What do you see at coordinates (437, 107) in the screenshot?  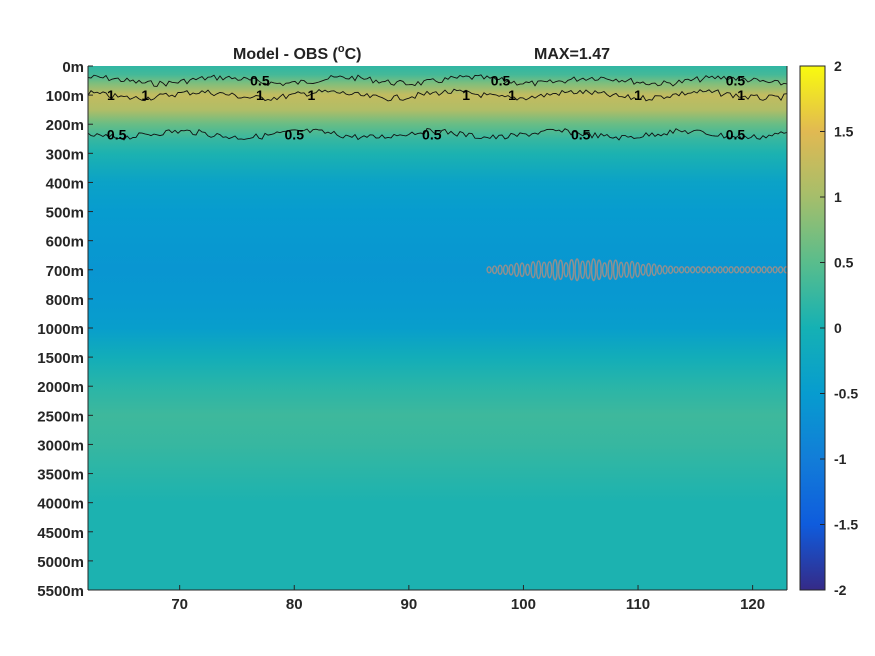 I see `contour-lines` at bounding box center [437, 107].